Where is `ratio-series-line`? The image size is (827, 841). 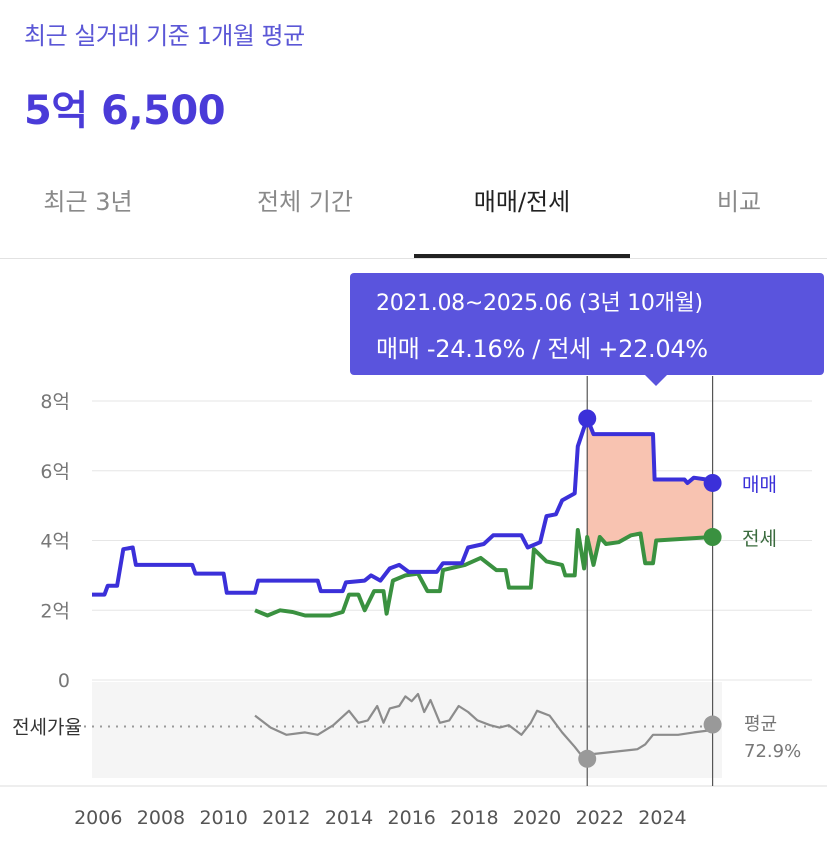
ratio-series-line is located at coordinates (483, 726).